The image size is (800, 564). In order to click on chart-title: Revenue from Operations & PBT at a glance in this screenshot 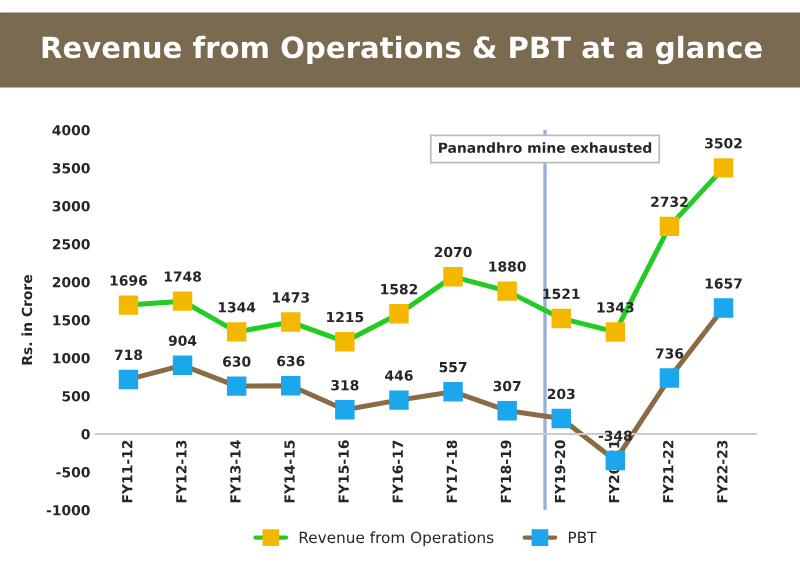, I will do `click(402, 50)`.